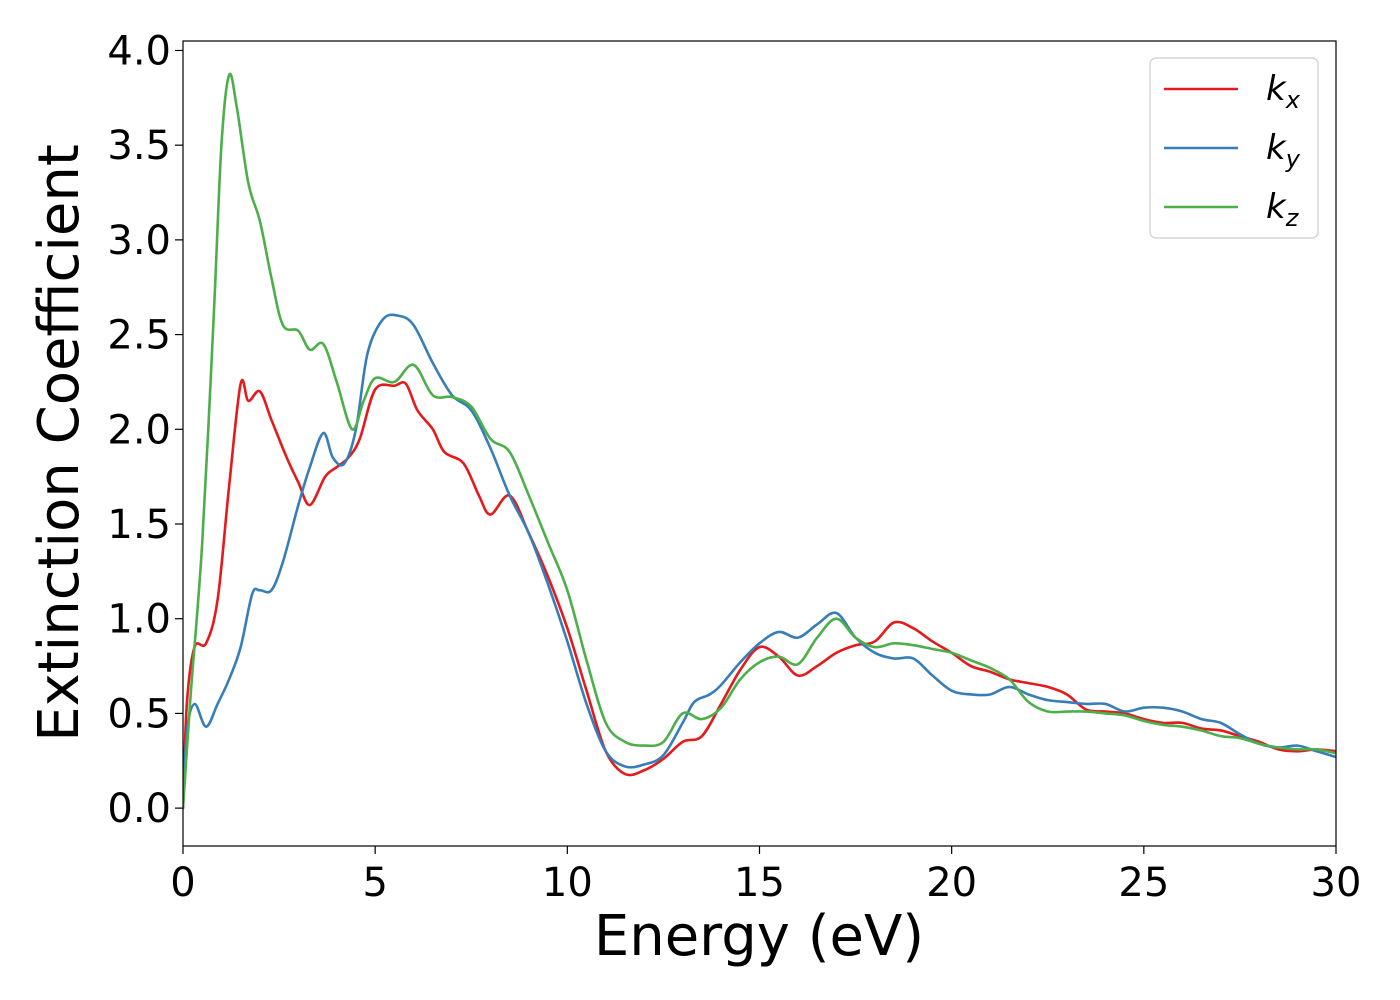  I want to click on legend-label-kz: kz, so click(1283, 209).